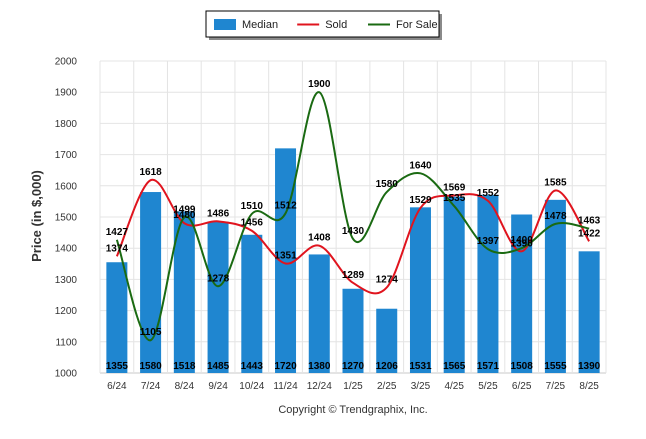 This screenshot has width=646, height=439. Describe the element at coordinates (353, 366) in the screenshot. I see `bar-value-label: 1270` at that location.